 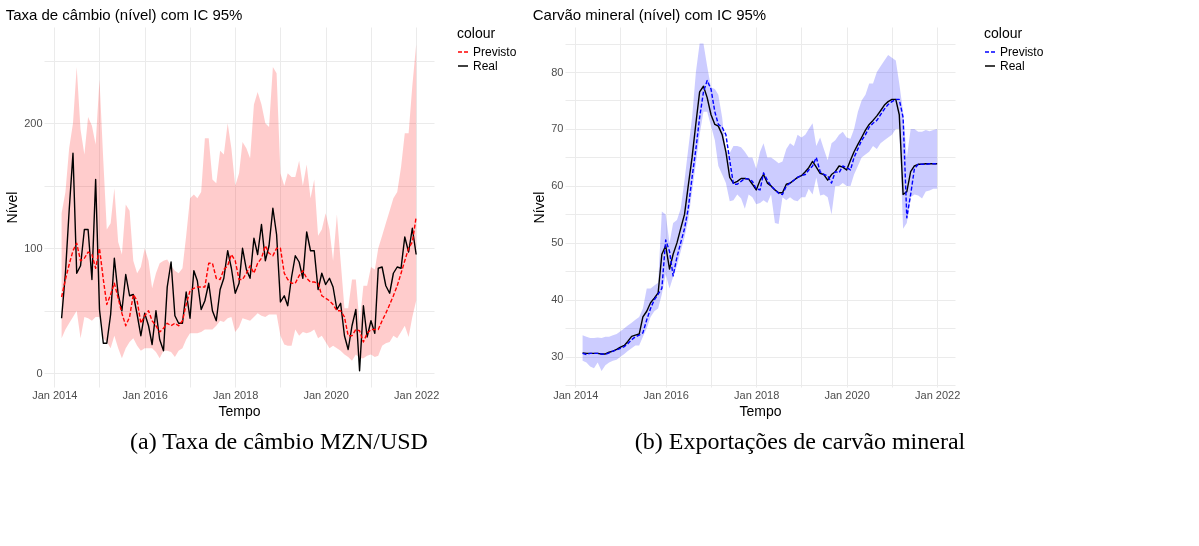 What do you see at coordinates (557, 71) in the screenshot?
I see `y-tick-label: 80` at bounding box center [557, 71].